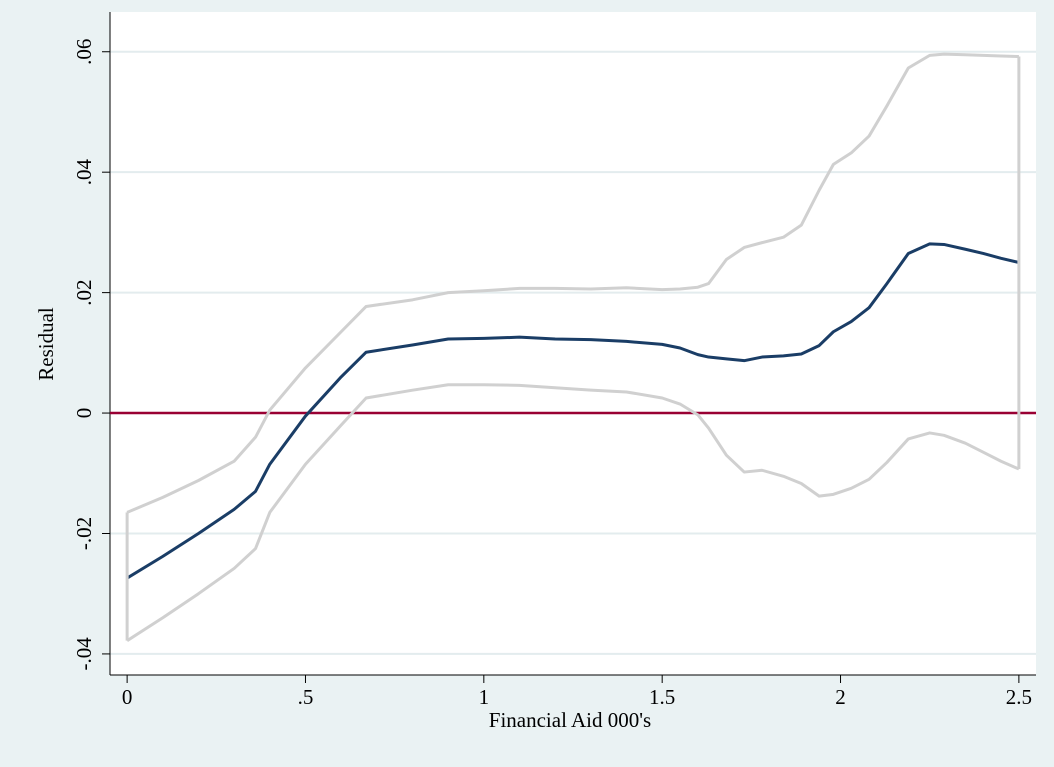 Image resolution: width=1054 pixels, height=767 pixels. What do you see at coordinates (306, 697) in the screenshot?
I see `x-tick-label: .5` at bounding box center [306, 697].